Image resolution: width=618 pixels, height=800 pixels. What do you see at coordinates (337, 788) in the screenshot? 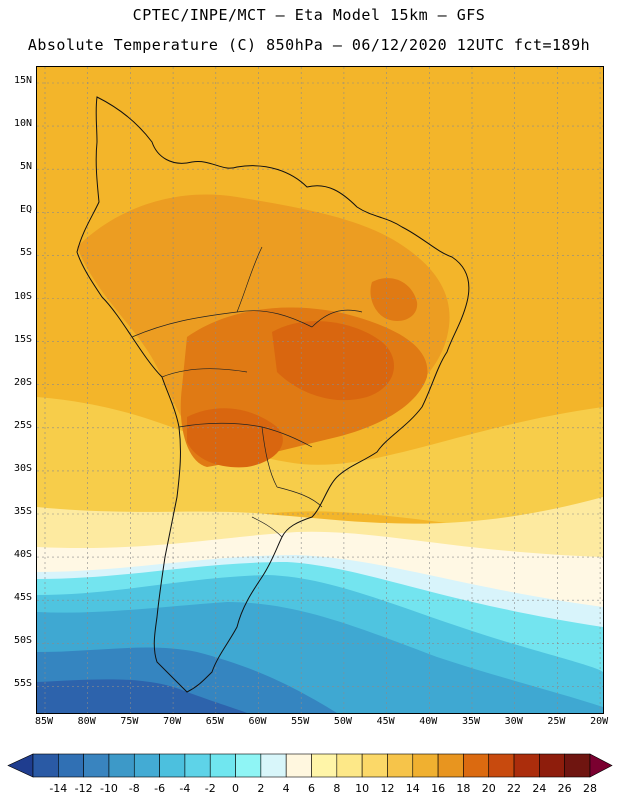
I see `colorbar-tick-label: 8` at bounding box center [337, 788].